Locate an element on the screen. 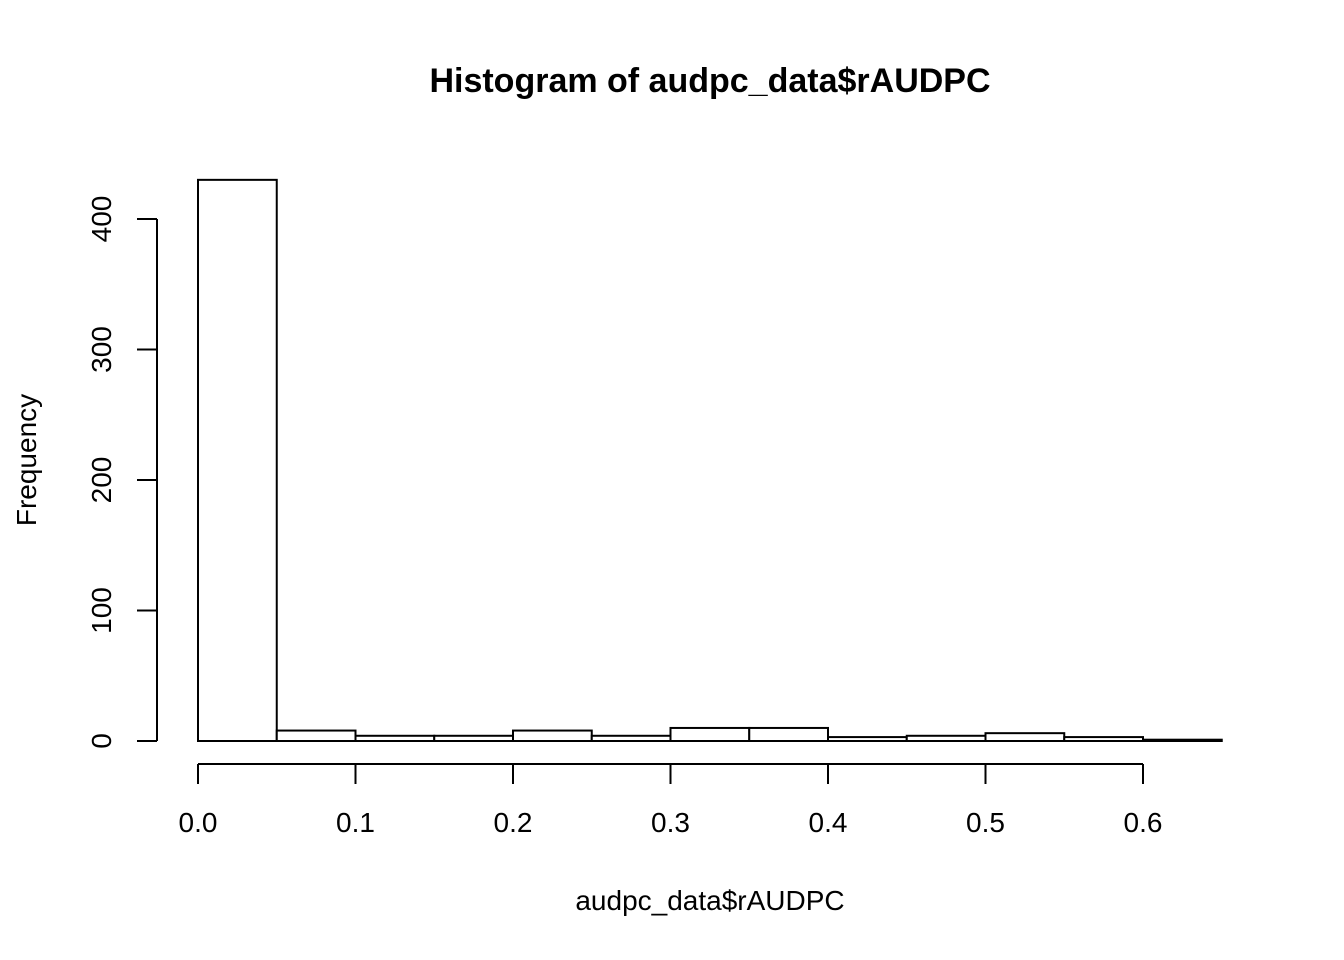 The image size is (1344, 960). x-tick-label: 0.5 is located at coordinates (985, 822).